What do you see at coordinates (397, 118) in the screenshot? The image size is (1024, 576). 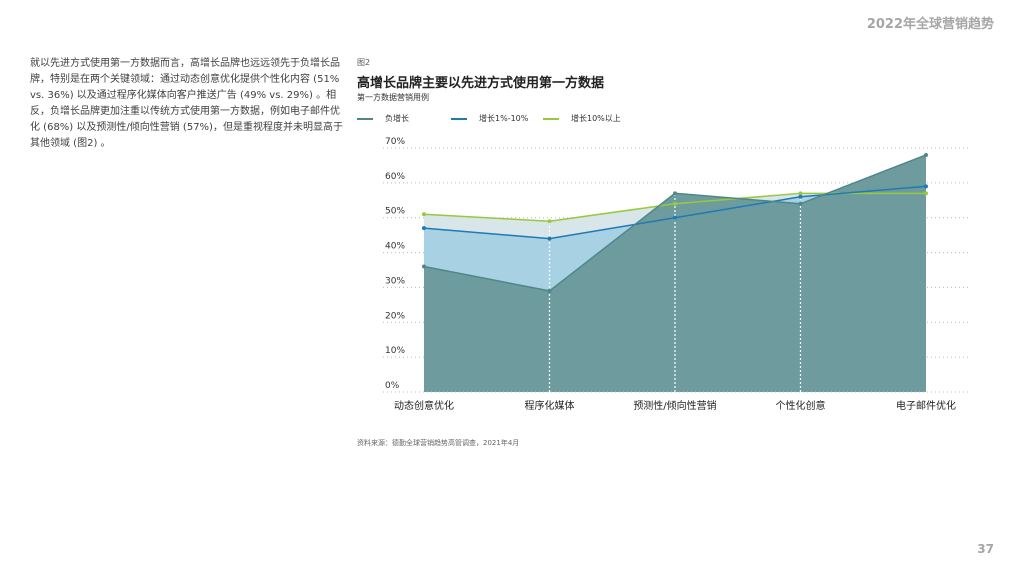 I see `legend-label-negative-growth: 负增长` at bounding box center [397, 118].